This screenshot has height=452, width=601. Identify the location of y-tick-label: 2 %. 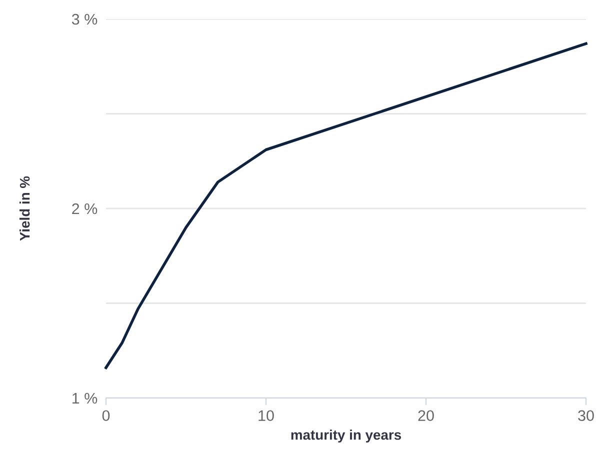
(85, 208).